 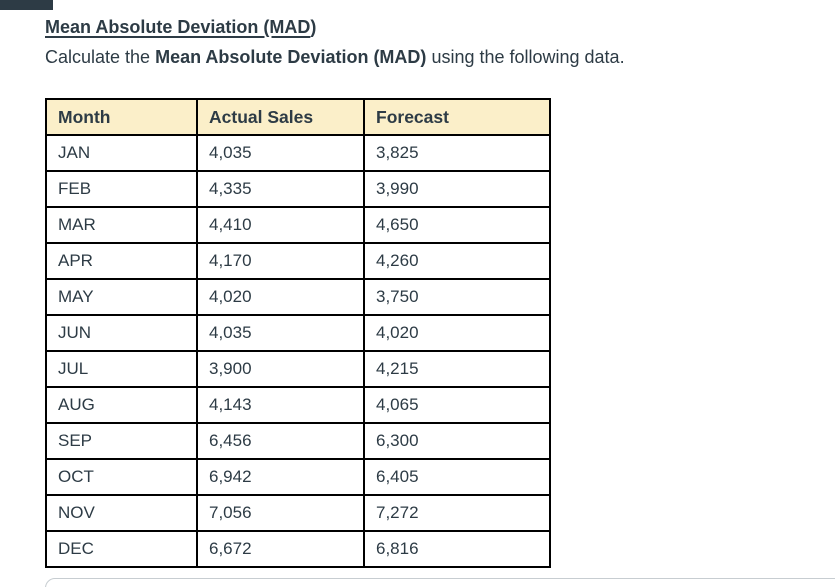 What do you see at coordinates (280, 549) in the screenshot?
I see `actual-cell: 6,672` at bounding box center [280, 549].